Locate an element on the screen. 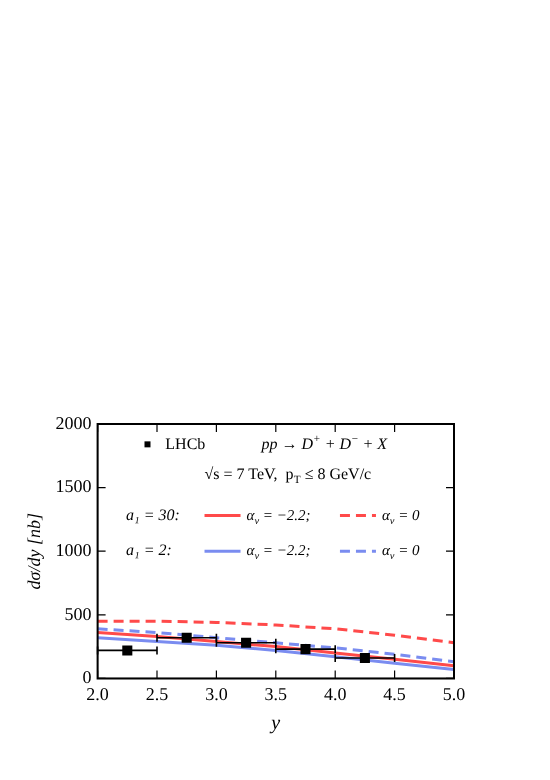 The image size is (550, 780). x-axis-title: y is located at coordinates (275, 724).